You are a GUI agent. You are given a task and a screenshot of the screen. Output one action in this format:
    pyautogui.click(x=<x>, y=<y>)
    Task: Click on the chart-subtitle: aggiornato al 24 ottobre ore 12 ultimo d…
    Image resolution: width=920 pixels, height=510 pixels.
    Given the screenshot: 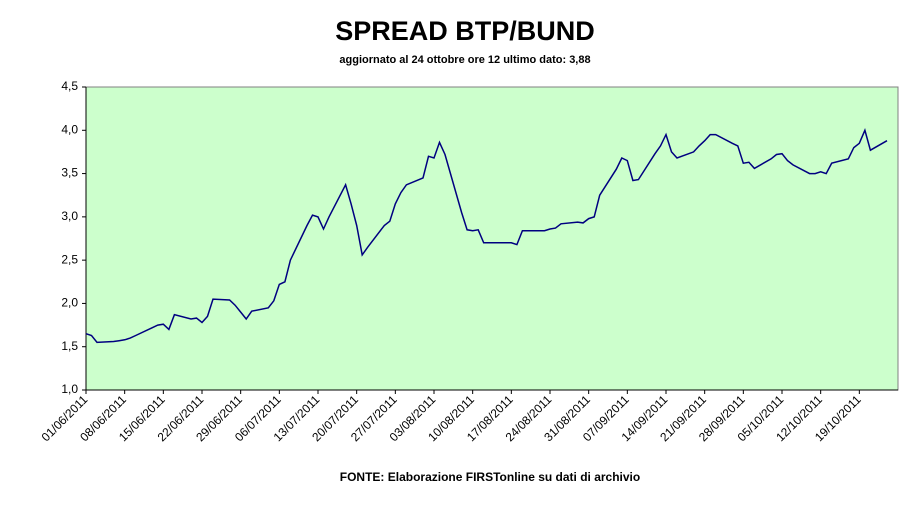 What is the action you would take?
    pyautogui.click(x=464, y=60)
    